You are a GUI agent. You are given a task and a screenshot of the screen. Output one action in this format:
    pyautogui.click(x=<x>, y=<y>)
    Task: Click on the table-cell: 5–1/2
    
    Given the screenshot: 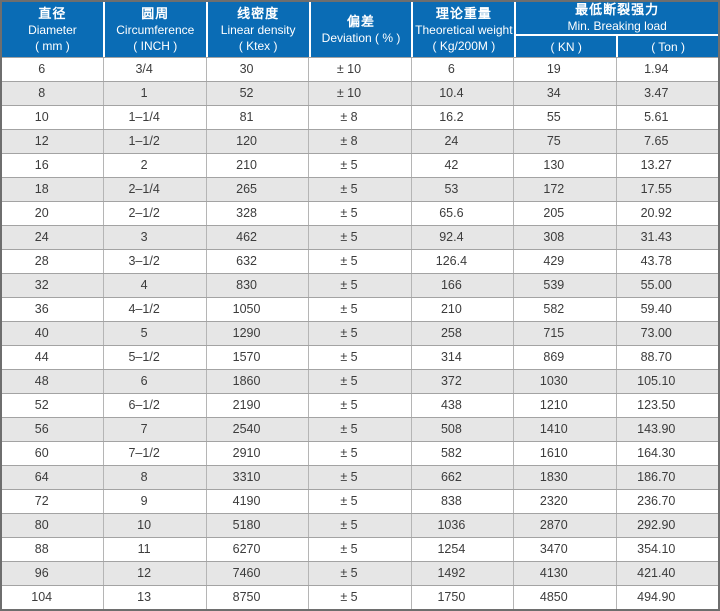 What is the action you would take?
    pyautogui.click(x=155, y=357)
    